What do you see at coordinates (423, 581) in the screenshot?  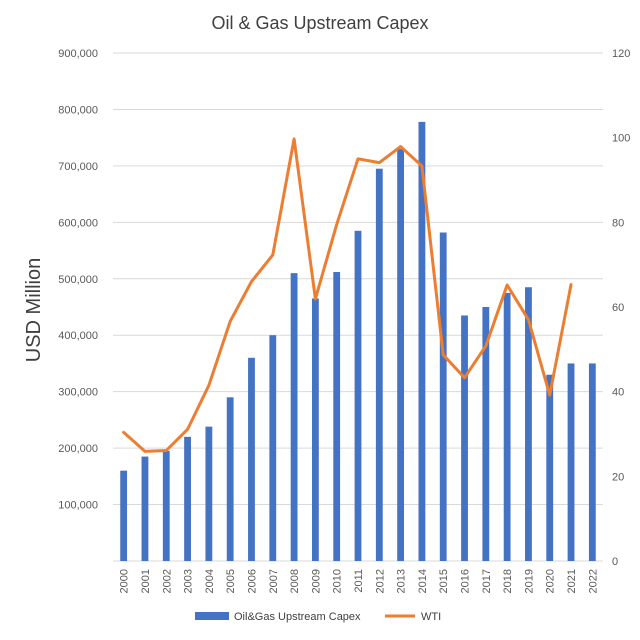 I see `x-tick-label: 2014` at bounding box center [423, 581].